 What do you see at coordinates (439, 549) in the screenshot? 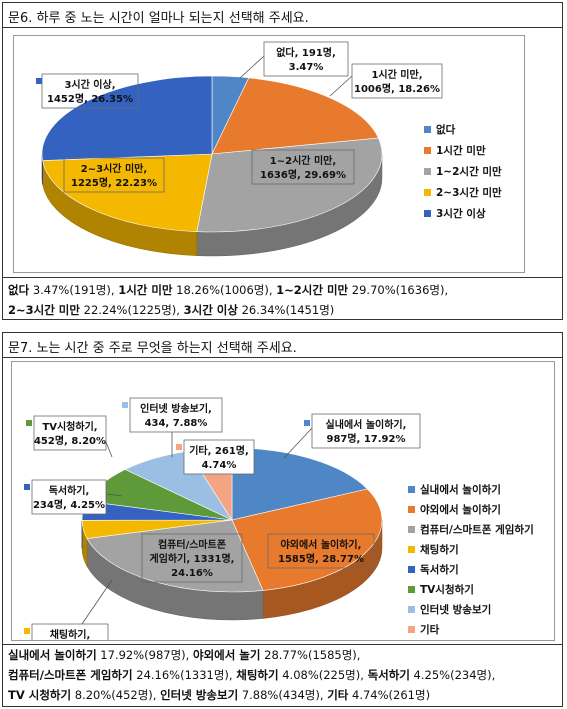
I see `legend-item-3: 채팅하기` at bounding box center [439, 549].